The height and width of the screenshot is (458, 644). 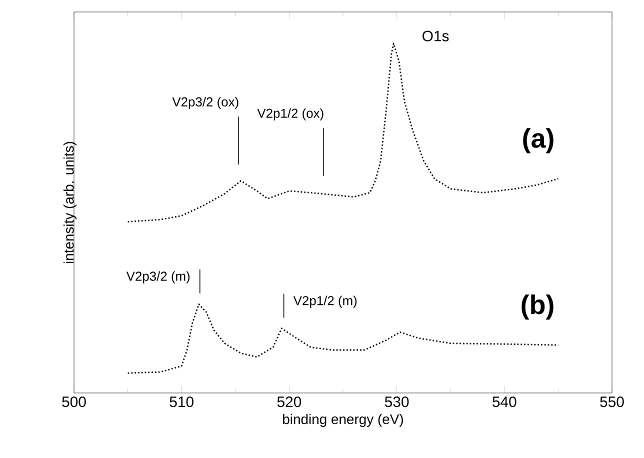 I want to click on x-tick-label: 530, so click(x=396, y=402).